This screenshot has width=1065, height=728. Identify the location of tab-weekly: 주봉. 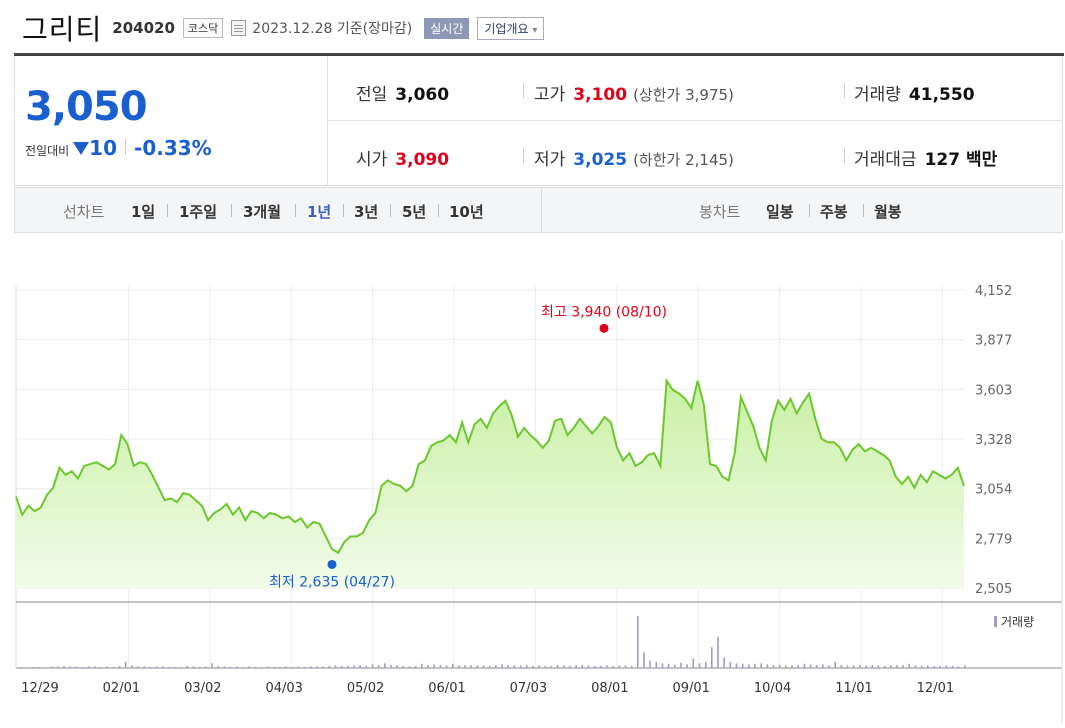
(834, 212).